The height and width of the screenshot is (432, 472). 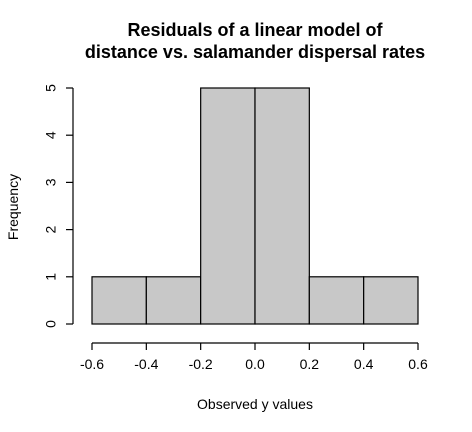 I want to click on y-axis: 0 1 2 3 4 5, so click(x=58, y=206).